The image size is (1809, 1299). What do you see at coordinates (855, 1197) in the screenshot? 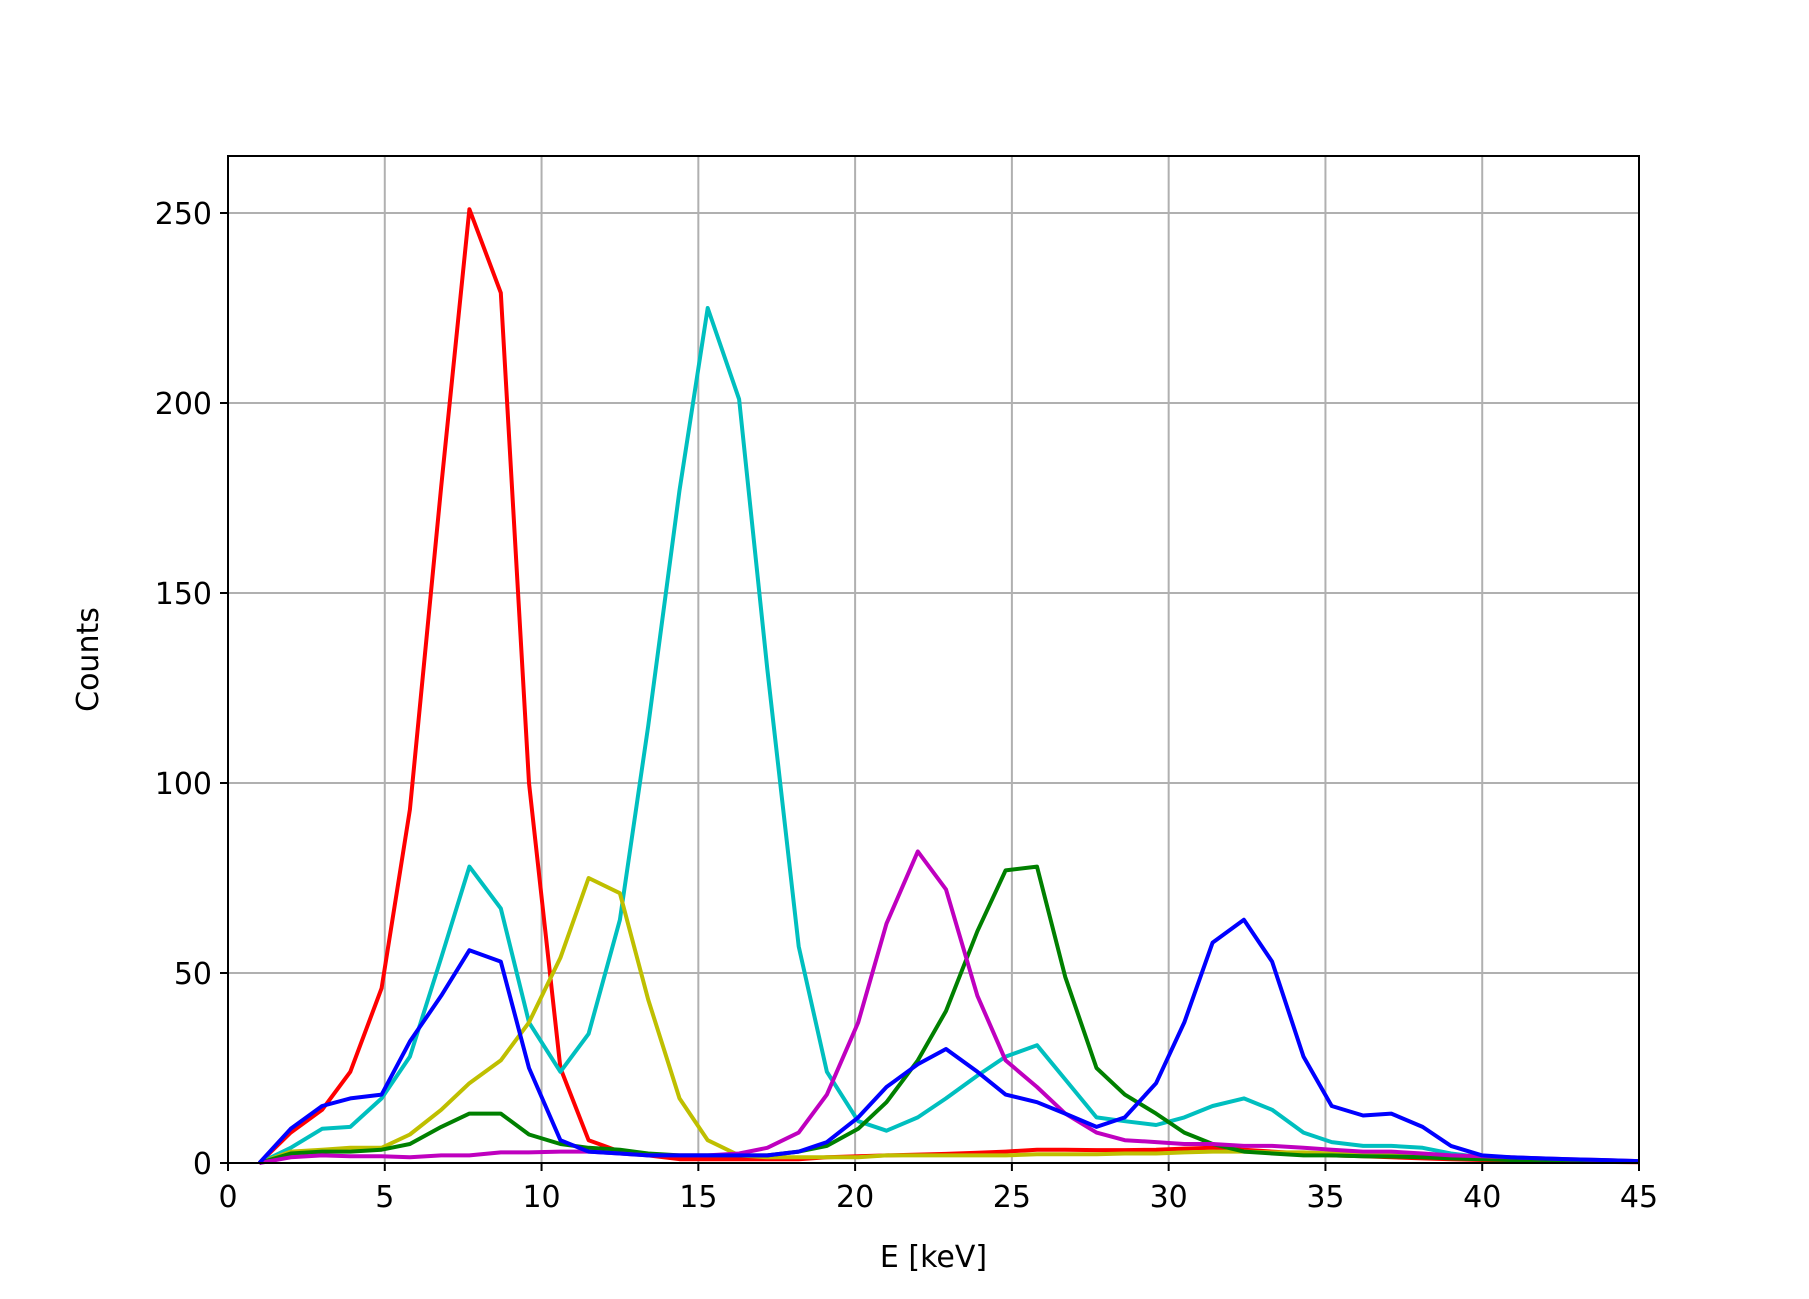
I see `x-tick-label: 20` at bounding box center [855, 1197].